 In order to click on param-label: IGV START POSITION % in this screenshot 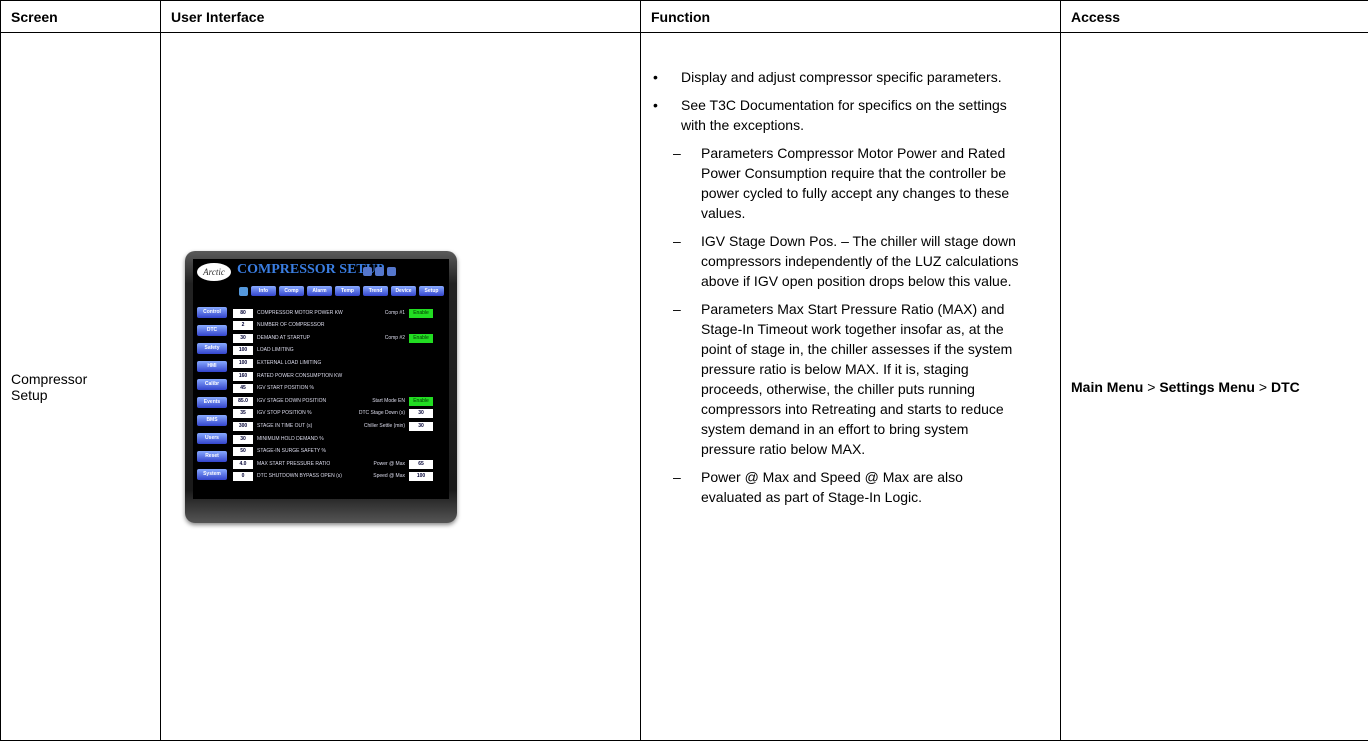, I will do `click(285, 388)`.